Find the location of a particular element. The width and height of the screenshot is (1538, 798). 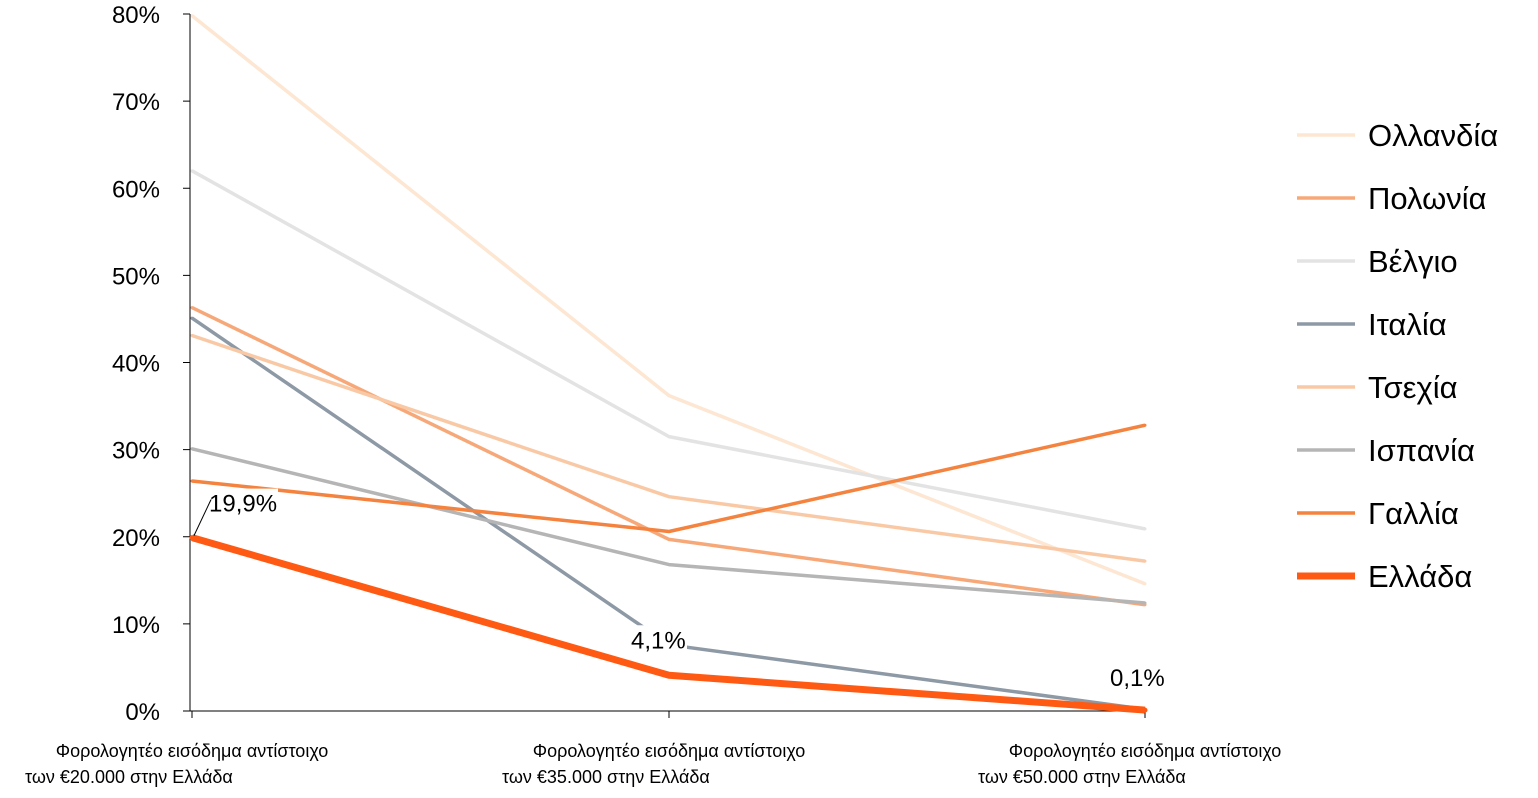

data-label: 0,1% is located at coordinates (1137, 678).